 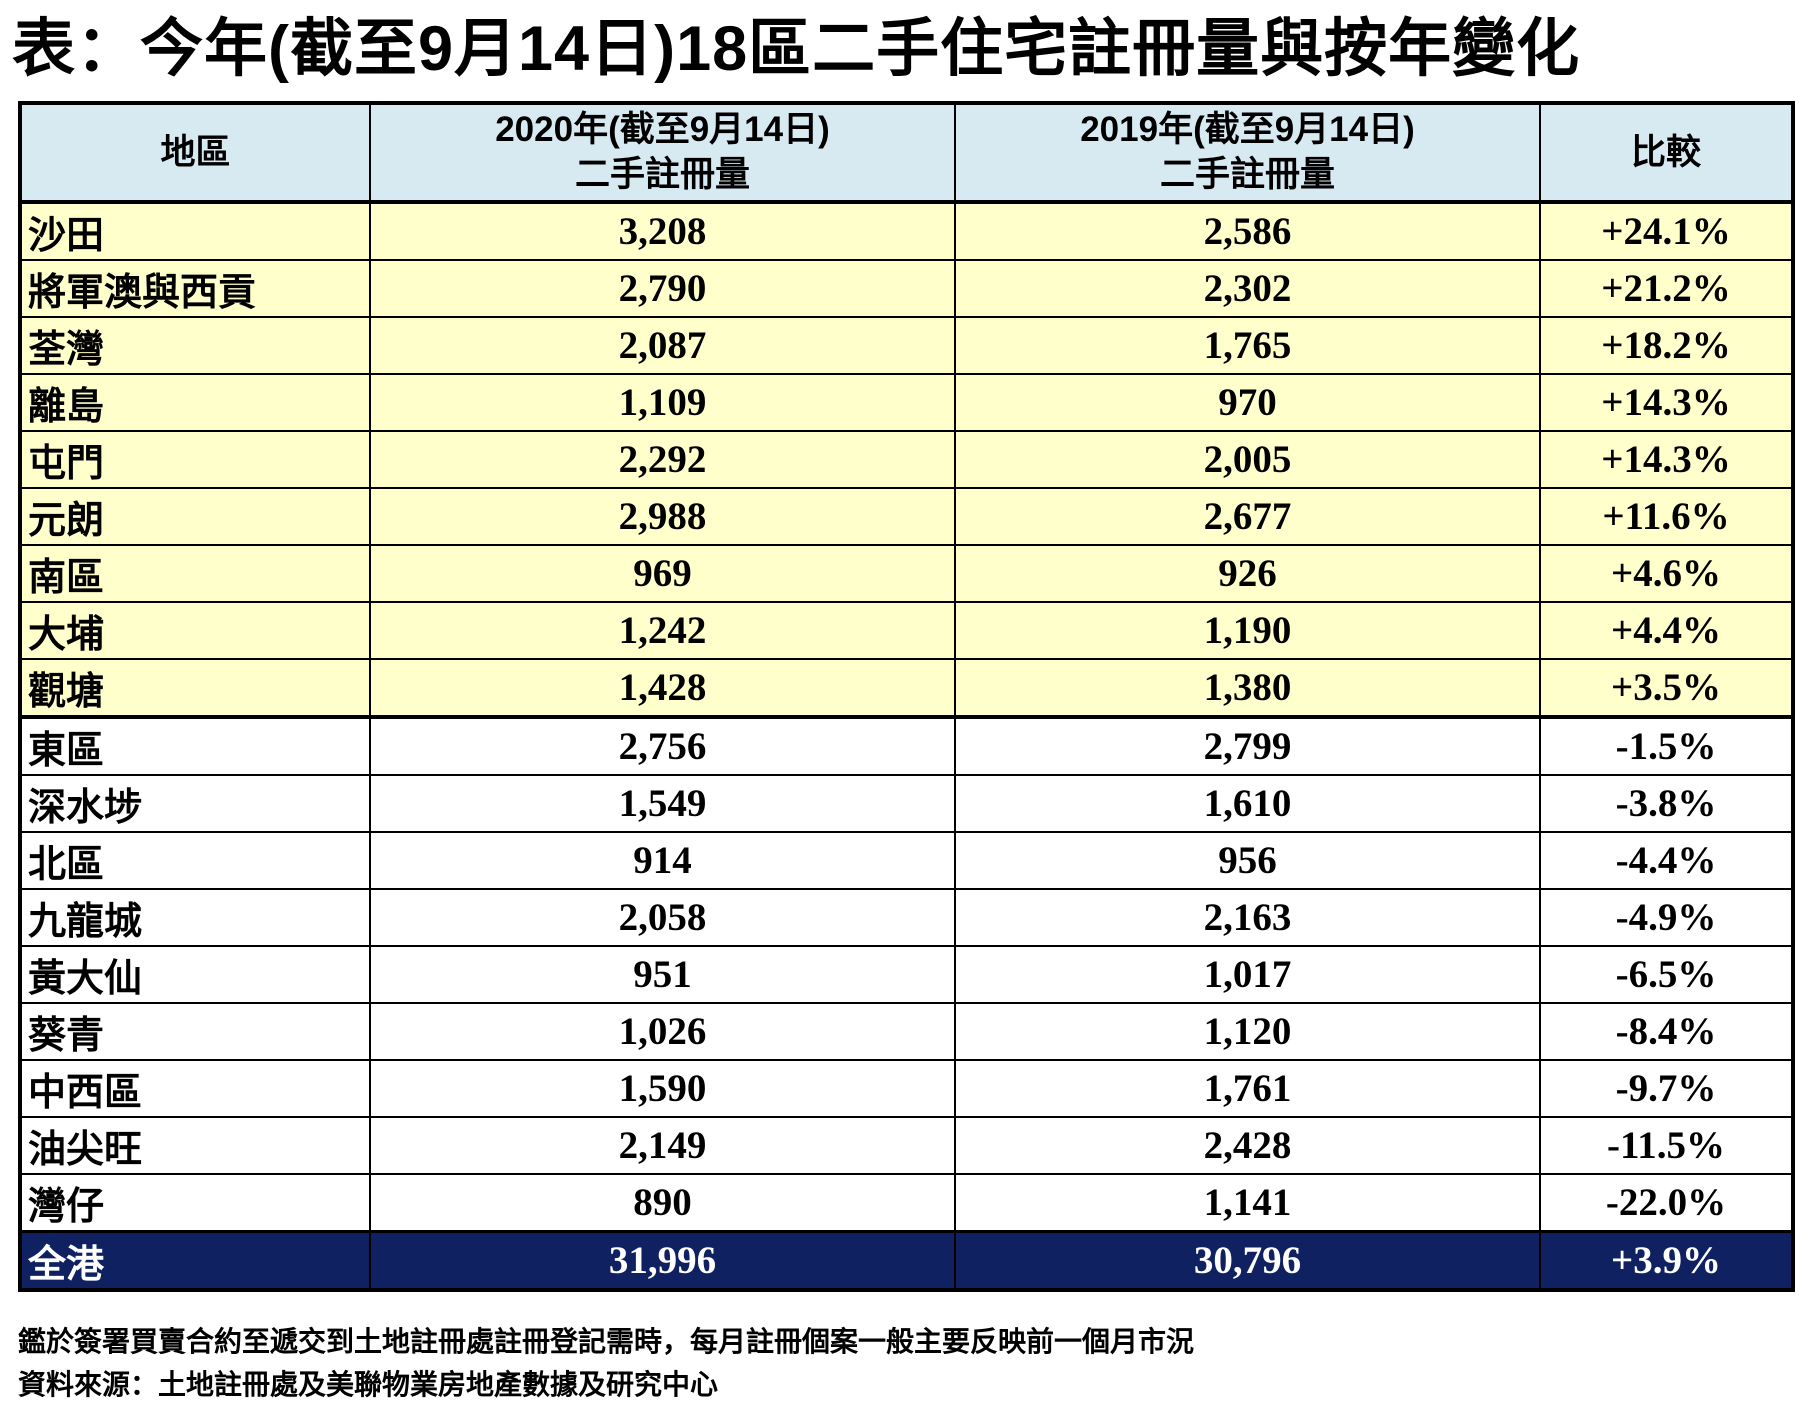 I want to click on district-cell: 東區, so click(x=195, y=745).